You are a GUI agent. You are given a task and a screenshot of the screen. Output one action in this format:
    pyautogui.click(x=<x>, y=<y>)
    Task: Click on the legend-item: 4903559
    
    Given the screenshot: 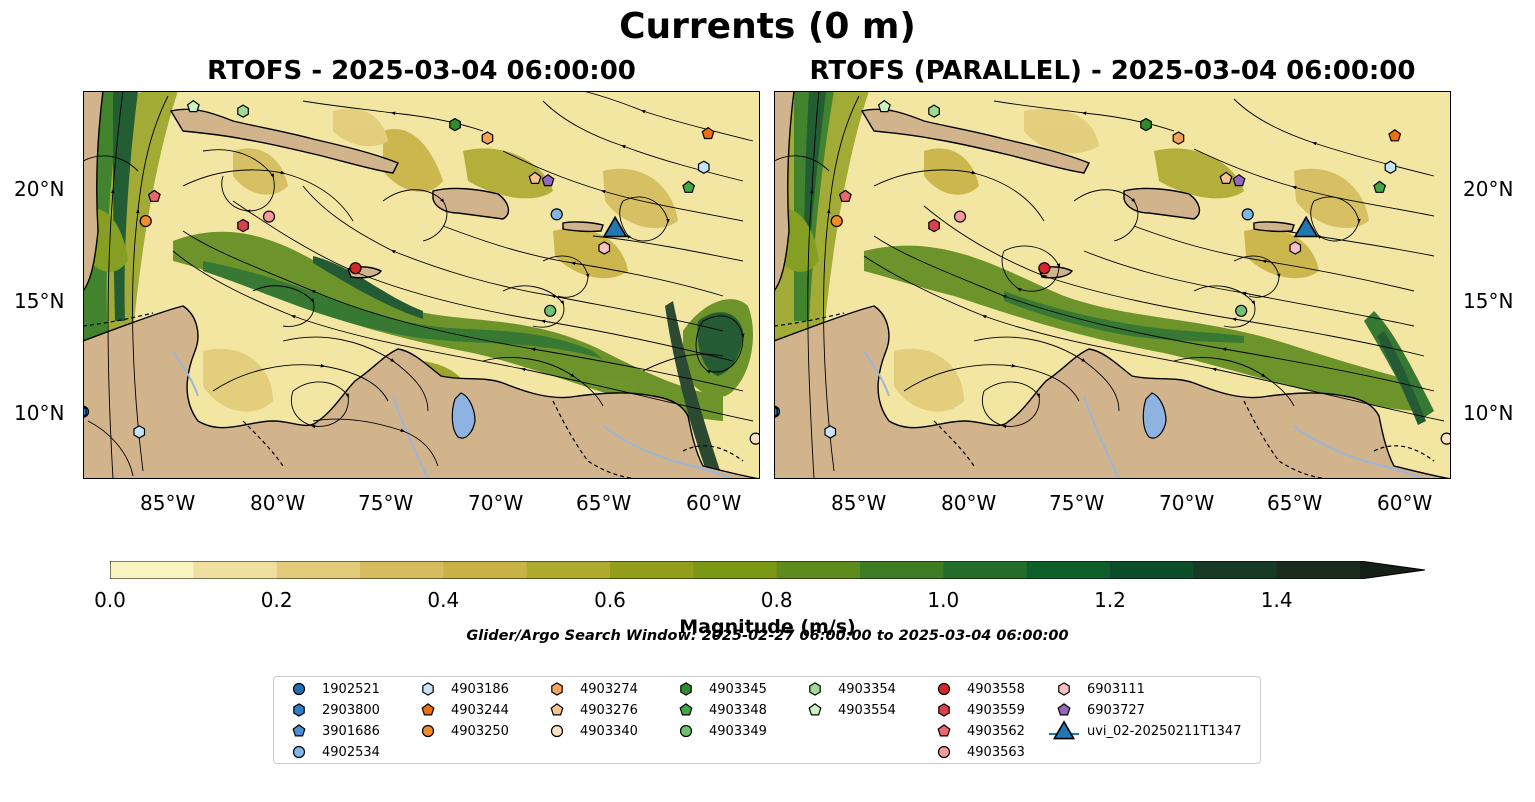 What is the action you would take?
    pyautogui.click(x=976, y=710)
    